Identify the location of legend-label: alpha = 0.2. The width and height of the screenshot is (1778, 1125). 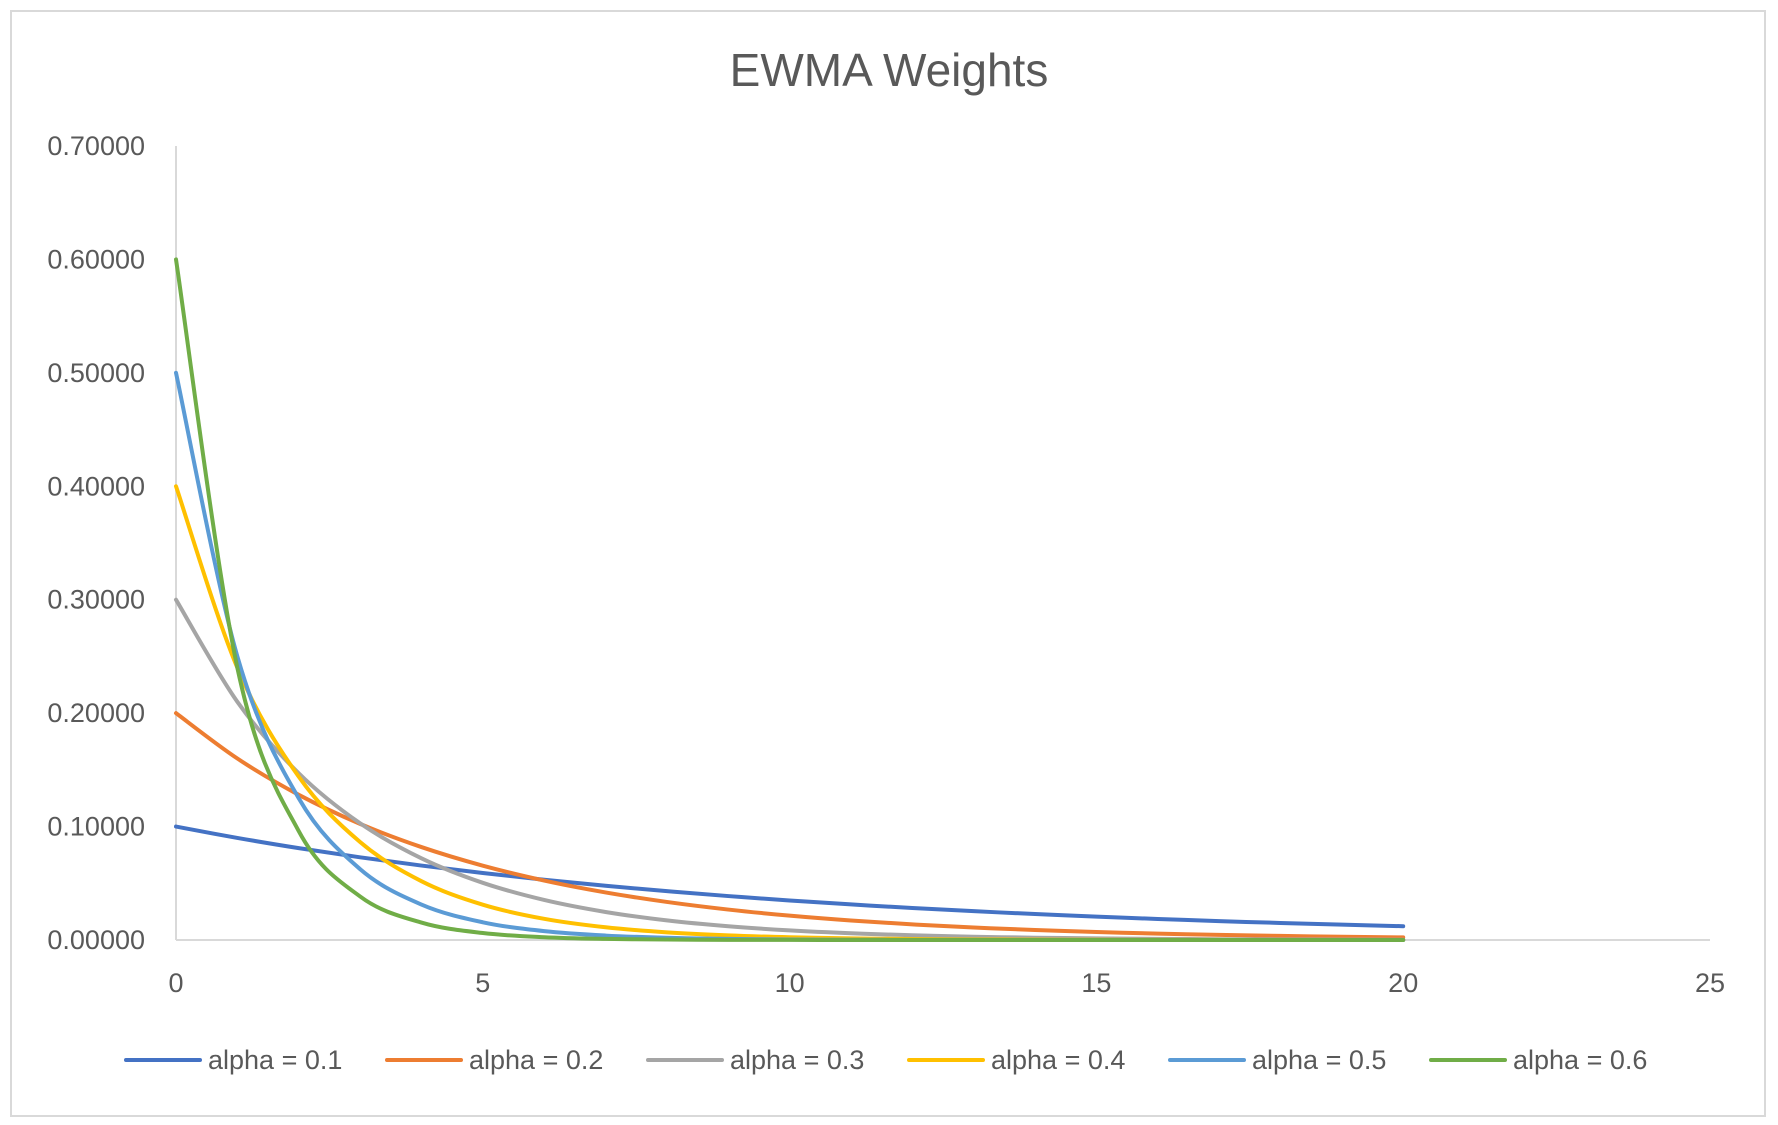
(536, 1060).